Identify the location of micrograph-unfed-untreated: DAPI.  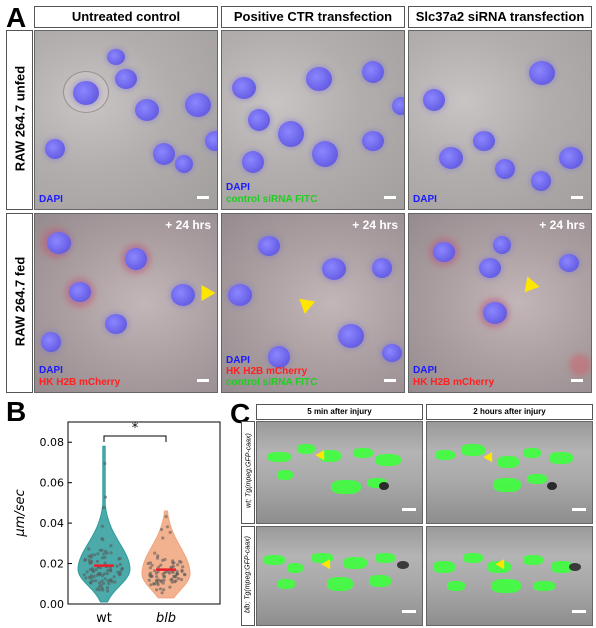
(126, 120).